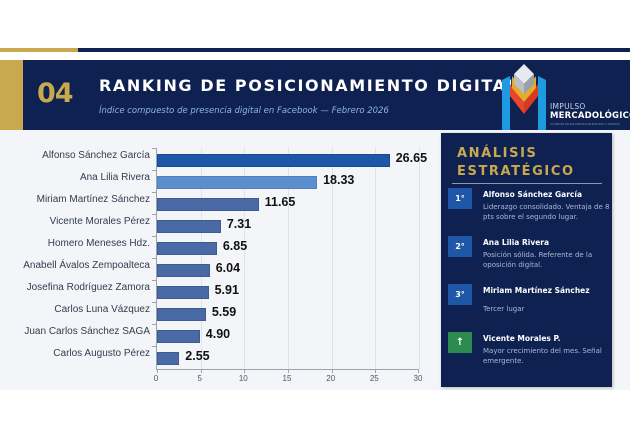 The width and height of the screenshot is (630, 440). What do you see at coordinates (460, 342) in the screenshot?
I see `arrow-up-icon: ↑` at bounding box center [460, 342].